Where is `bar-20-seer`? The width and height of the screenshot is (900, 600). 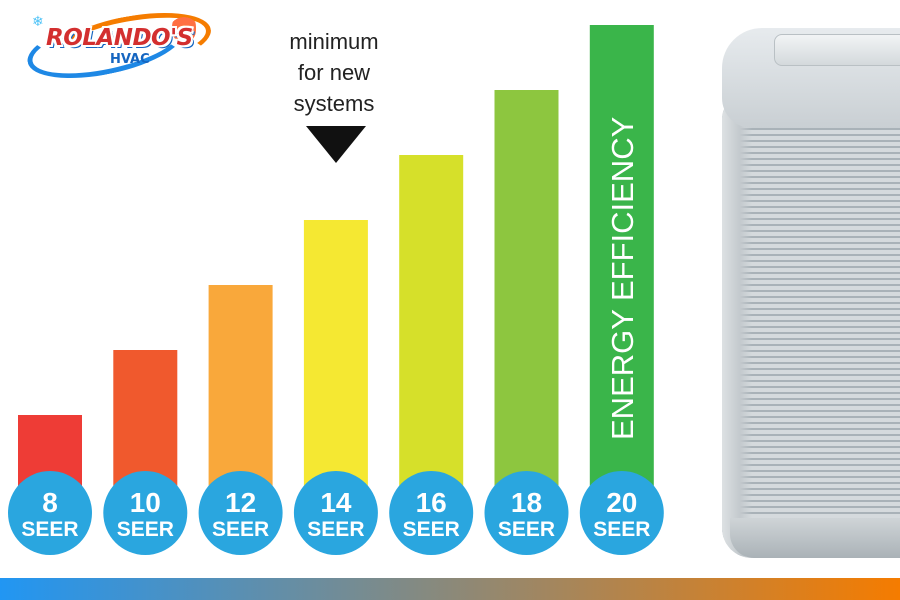
bar-20-seer is located at coordinates (621, 257).